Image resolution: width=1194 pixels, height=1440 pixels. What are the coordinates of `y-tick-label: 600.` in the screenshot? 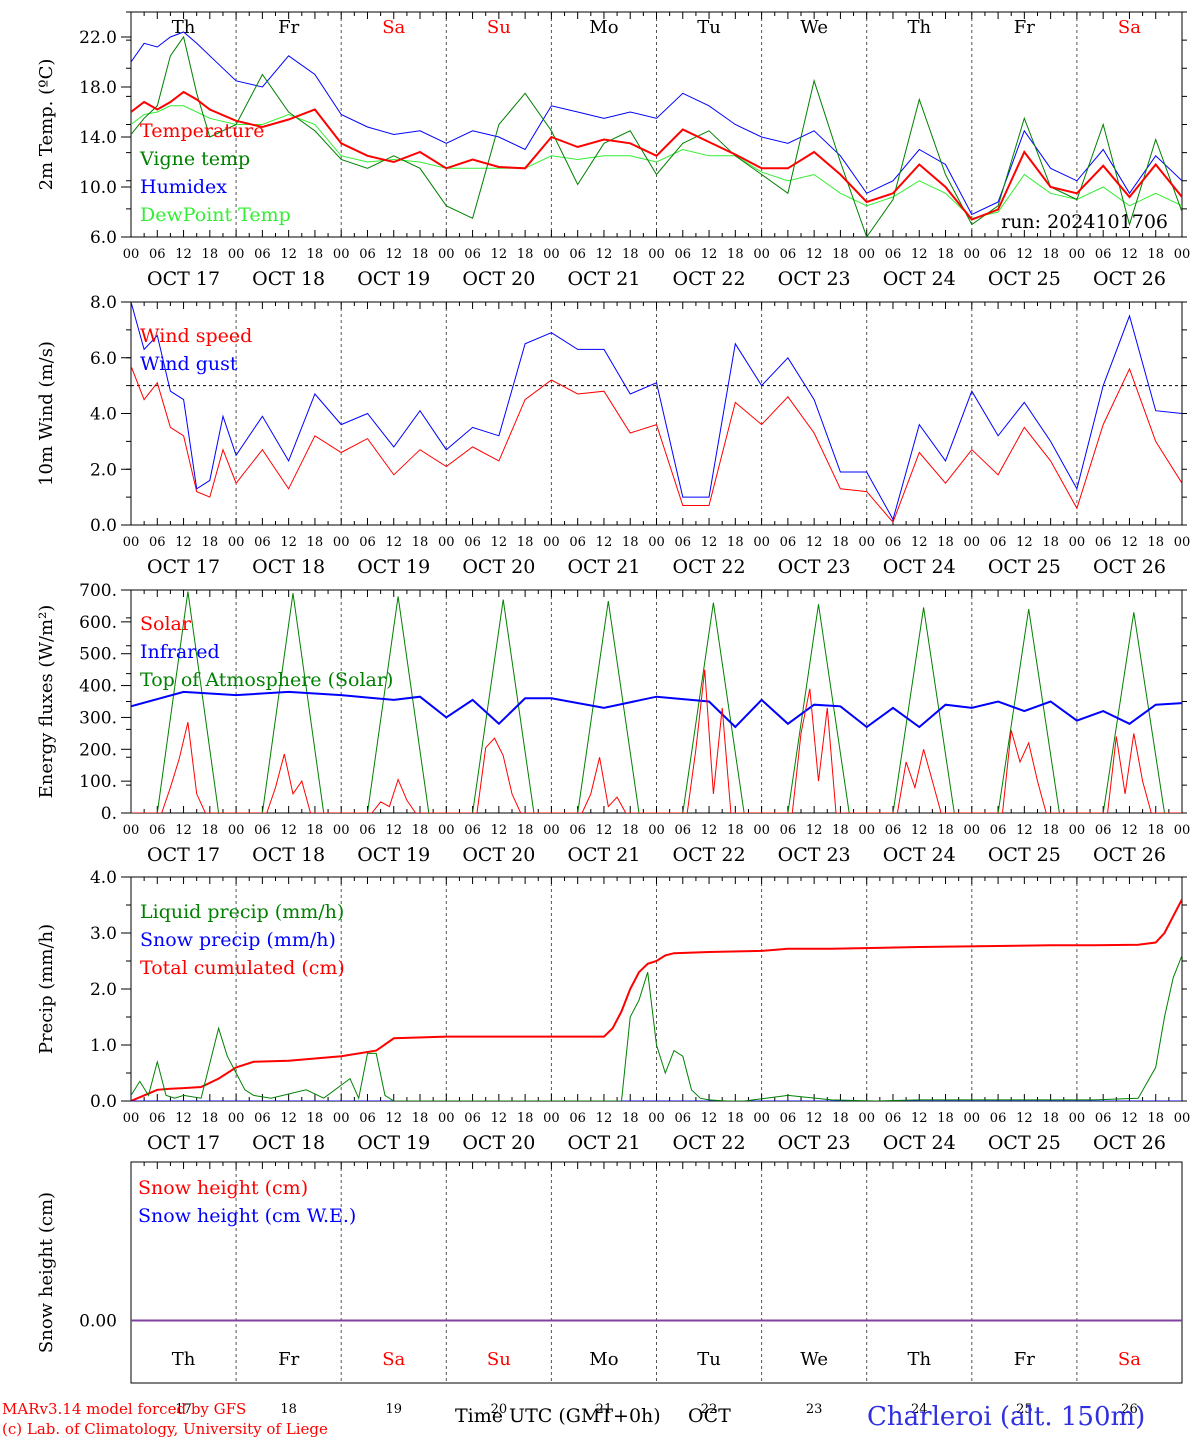 It's located at (98, 623).